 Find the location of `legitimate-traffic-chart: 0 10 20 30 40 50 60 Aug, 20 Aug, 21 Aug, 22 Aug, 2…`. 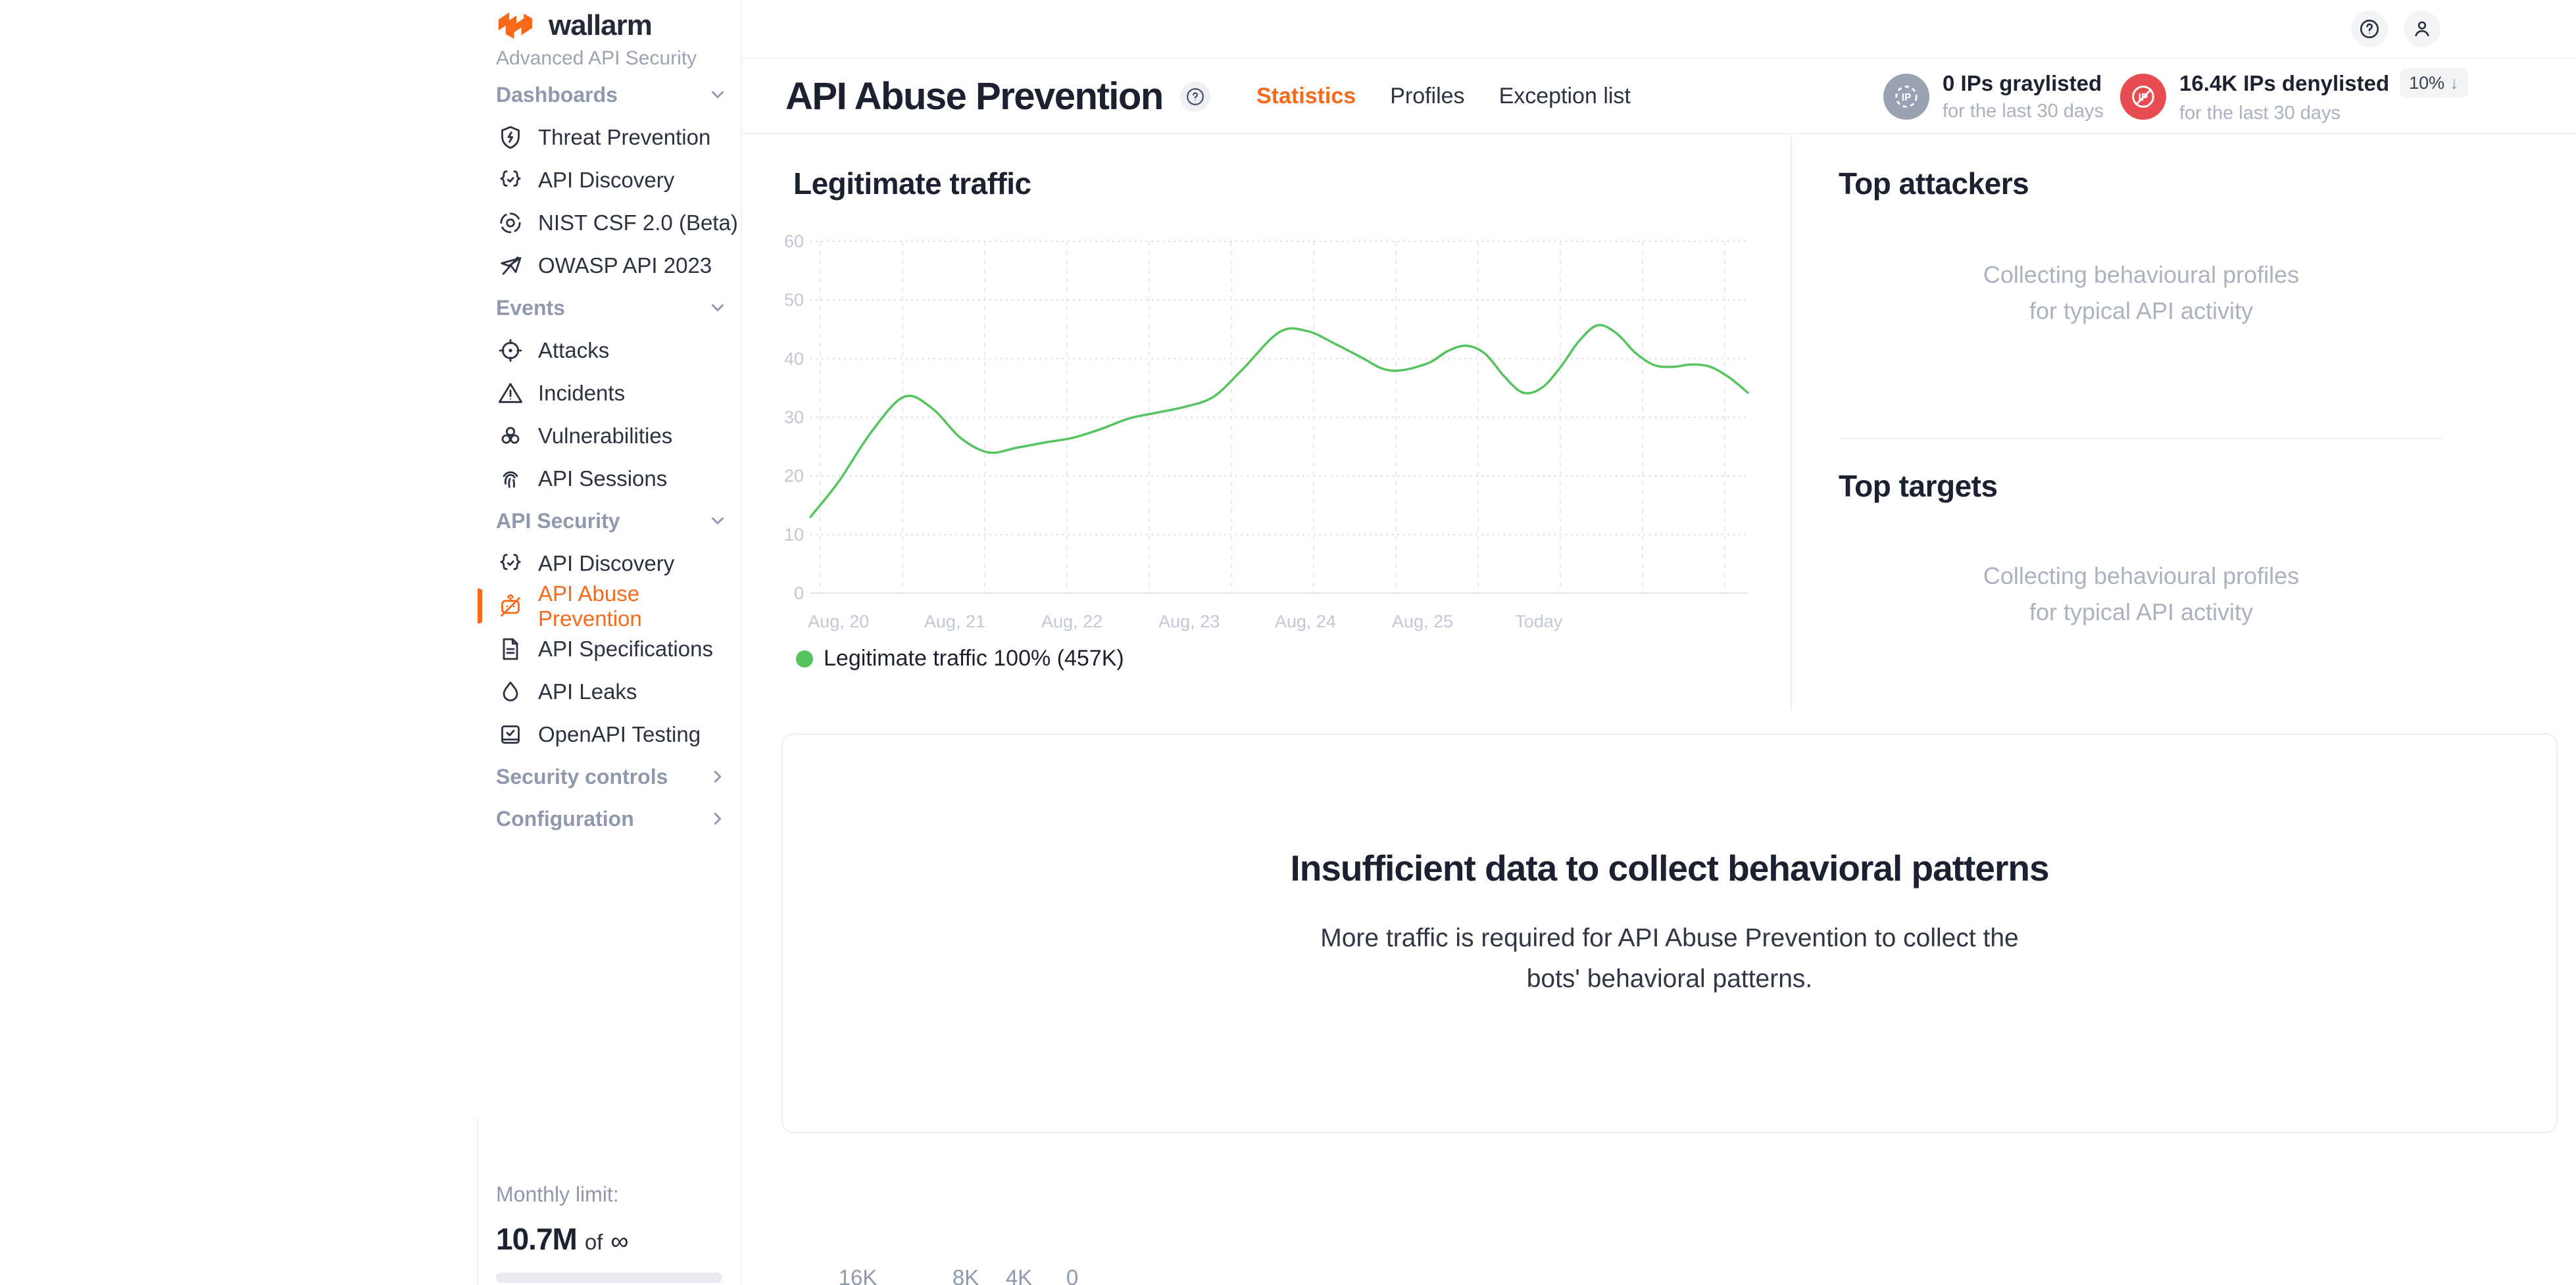

legitimate-traffic-chart: 0 10 20 30 40 50 60 Aug, 20 Aug, 21 Aug, 22 Aug, 2… is located at coordinates (1266, 431).